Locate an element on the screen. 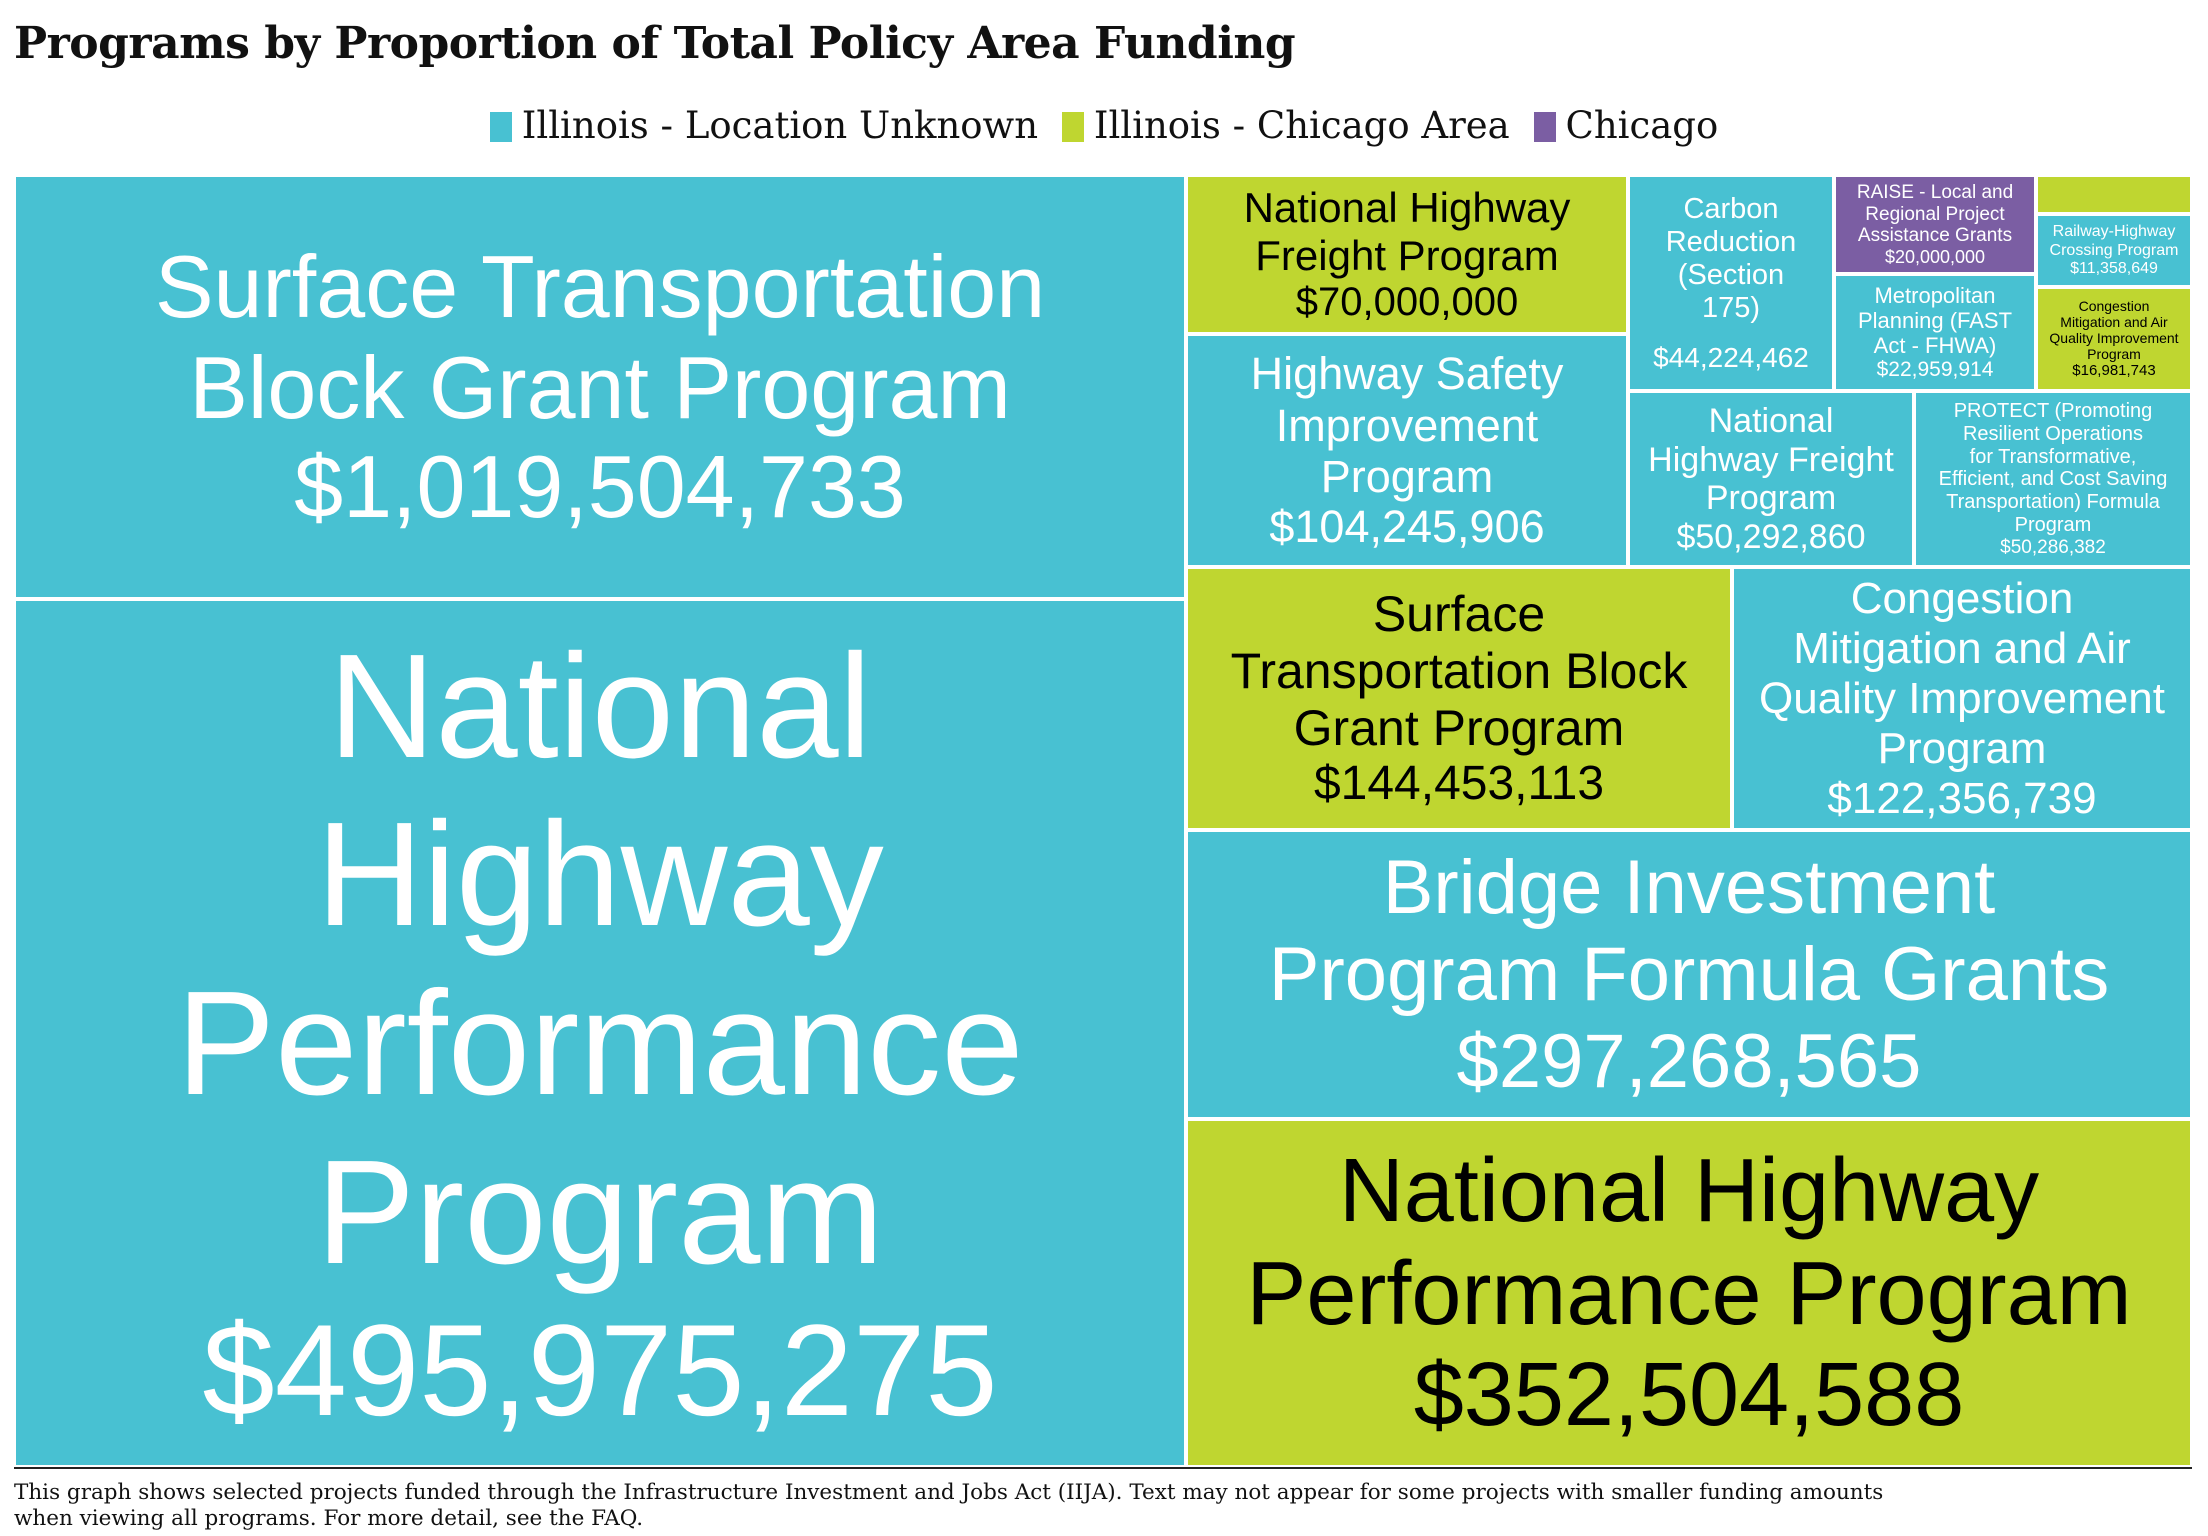 This screenshot has height=1536, width=2208. tile-label: Metropolitan Planning (FAST Act - FHWA) is located at coordinates (1935, 321).